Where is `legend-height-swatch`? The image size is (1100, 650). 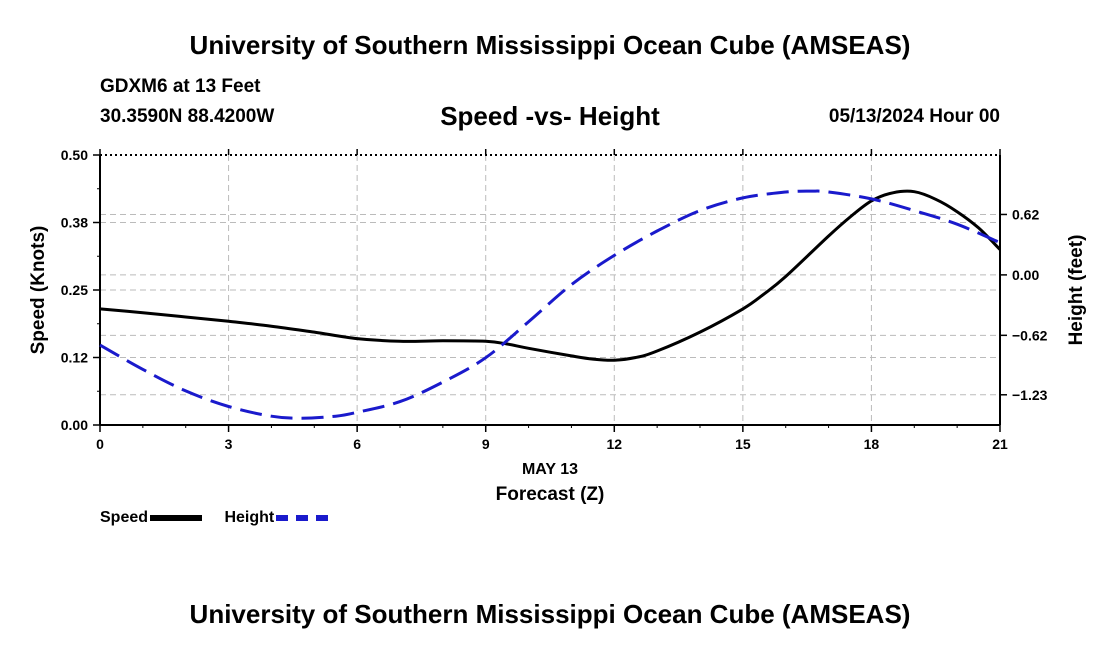
legend-height-swatch is located at coordinates (302, 518).